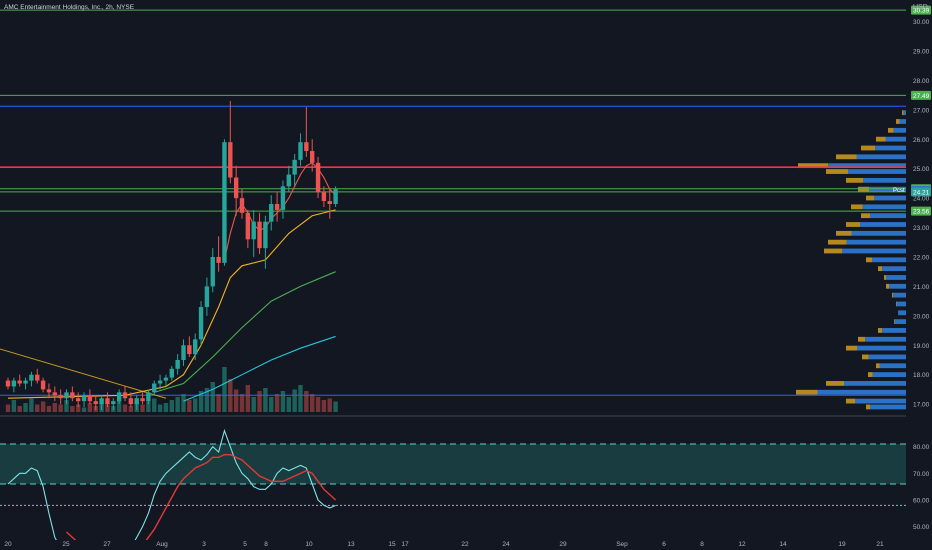  I want to click on rsi-ma-line, so click(201, 496).